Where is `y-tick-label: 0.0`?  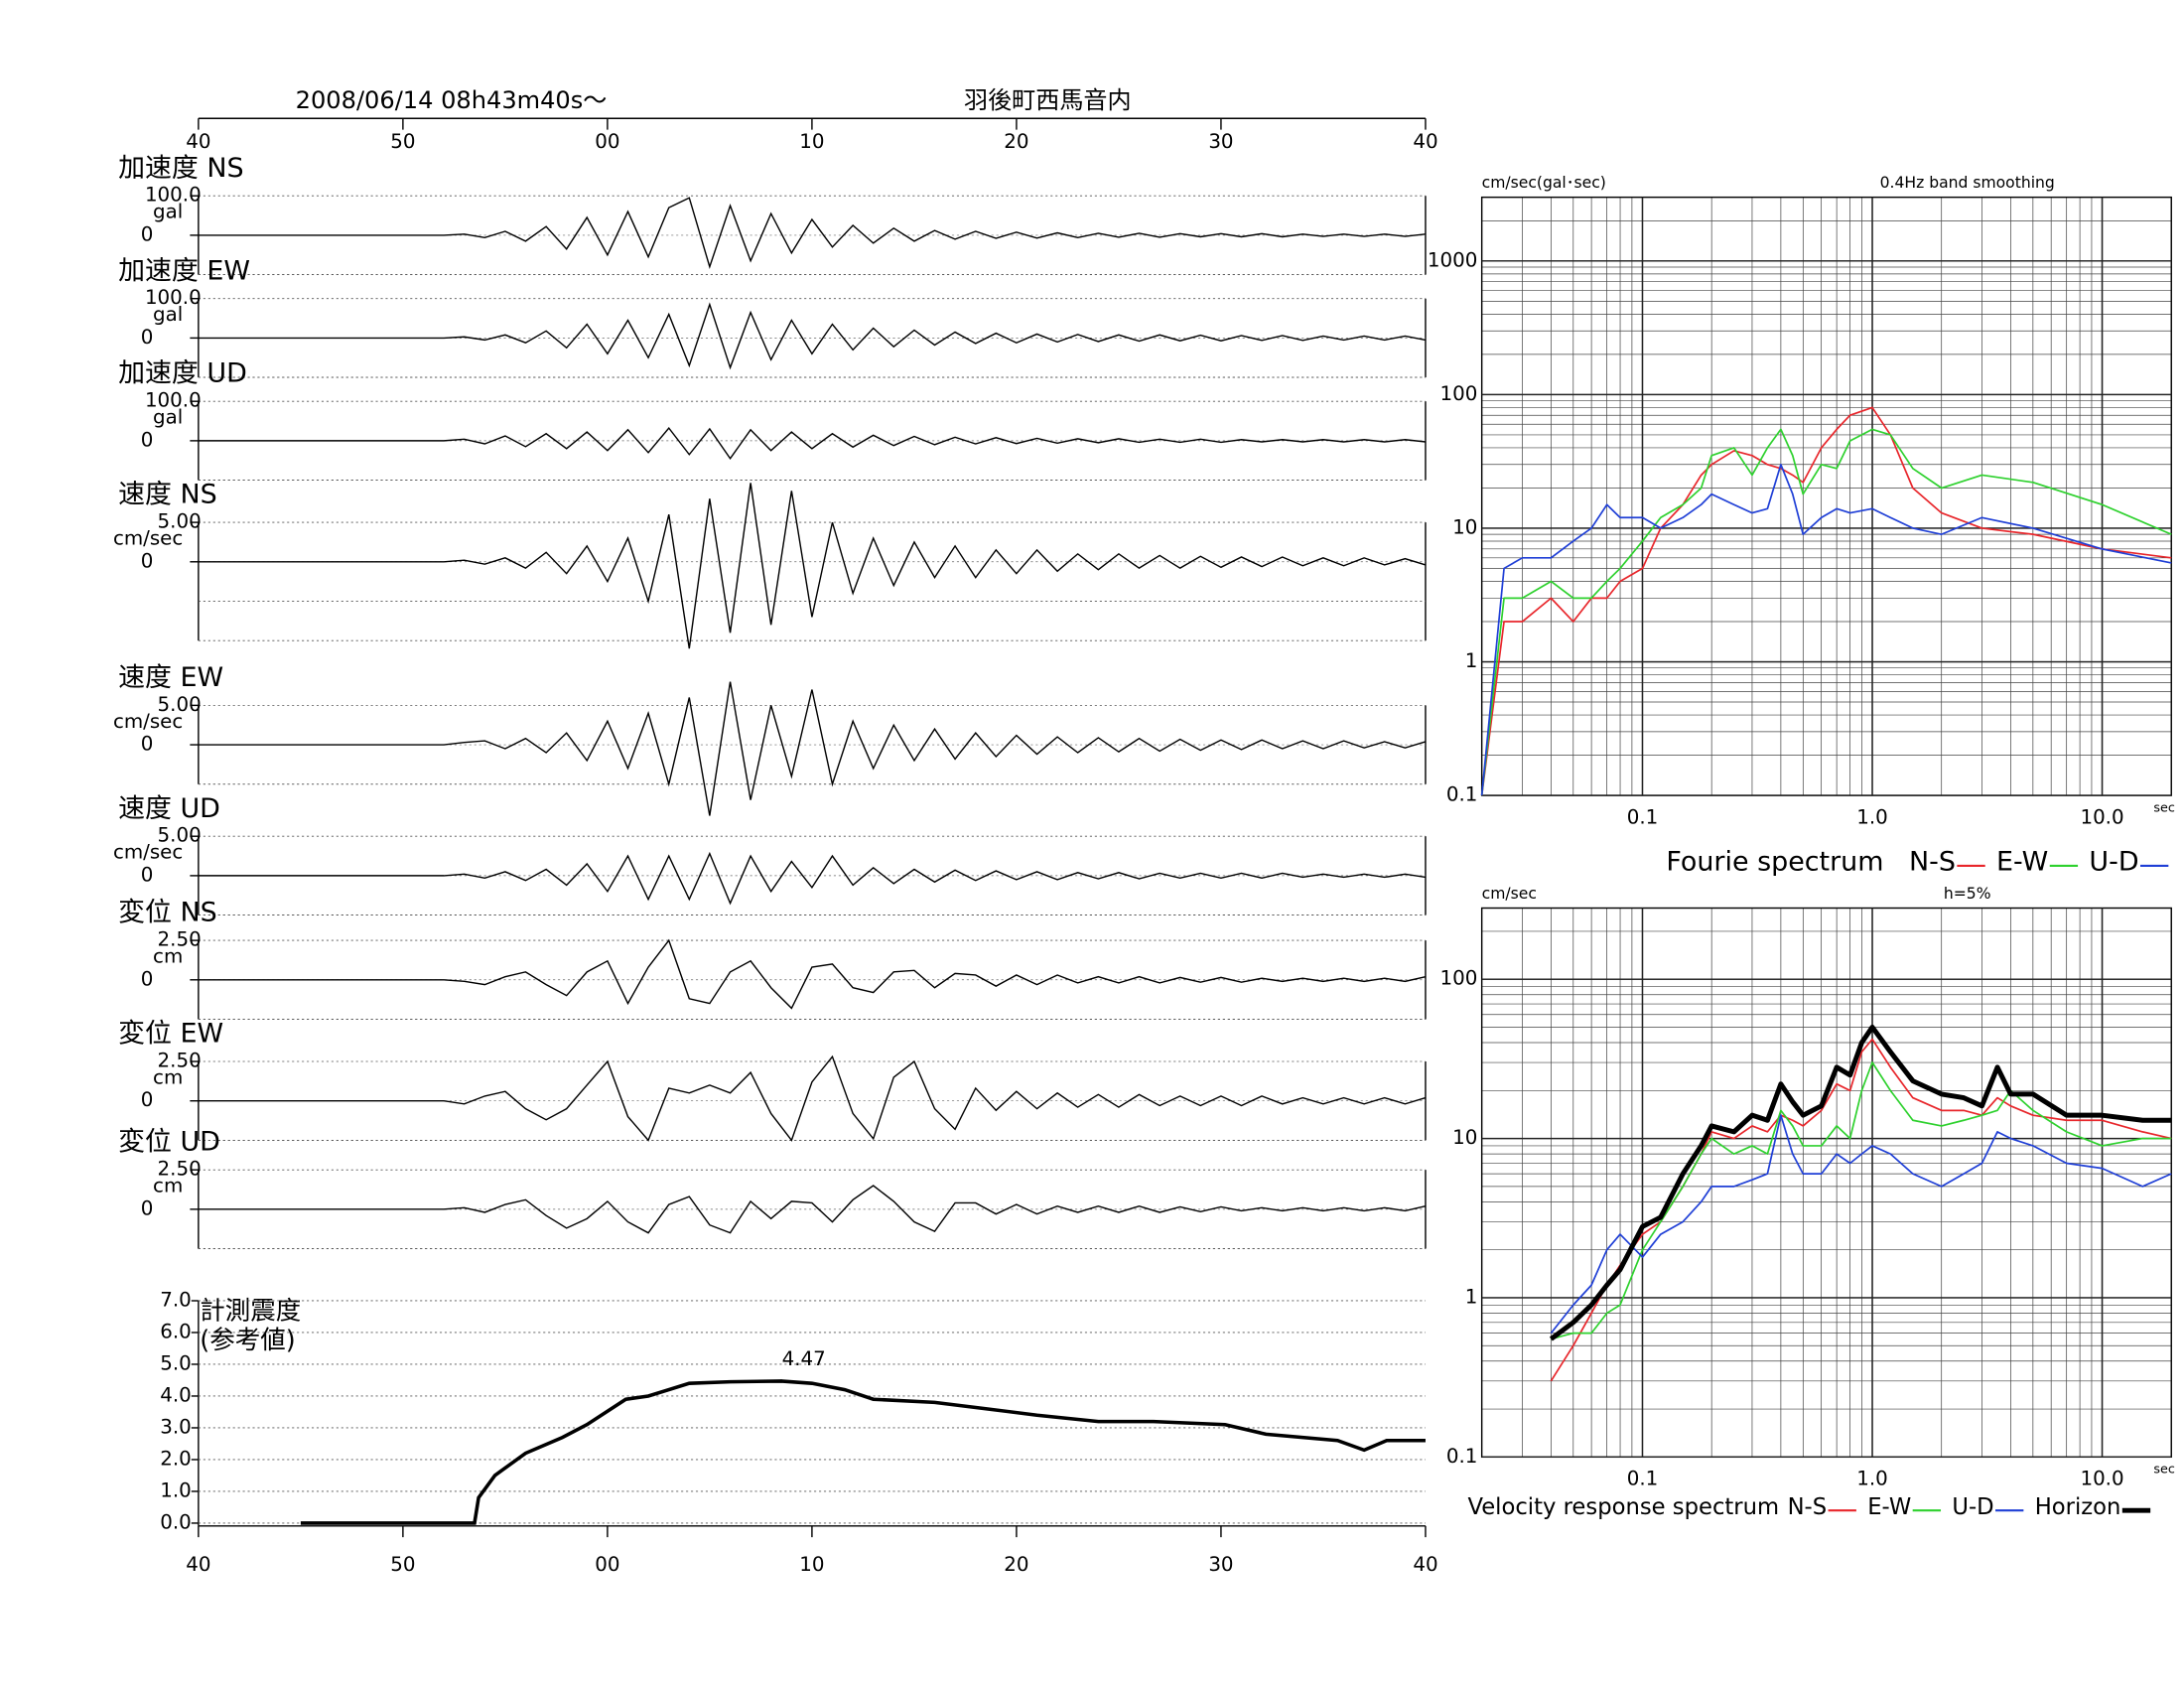
y-tick-label: 0.0 is located at coordinates (176, 1521).